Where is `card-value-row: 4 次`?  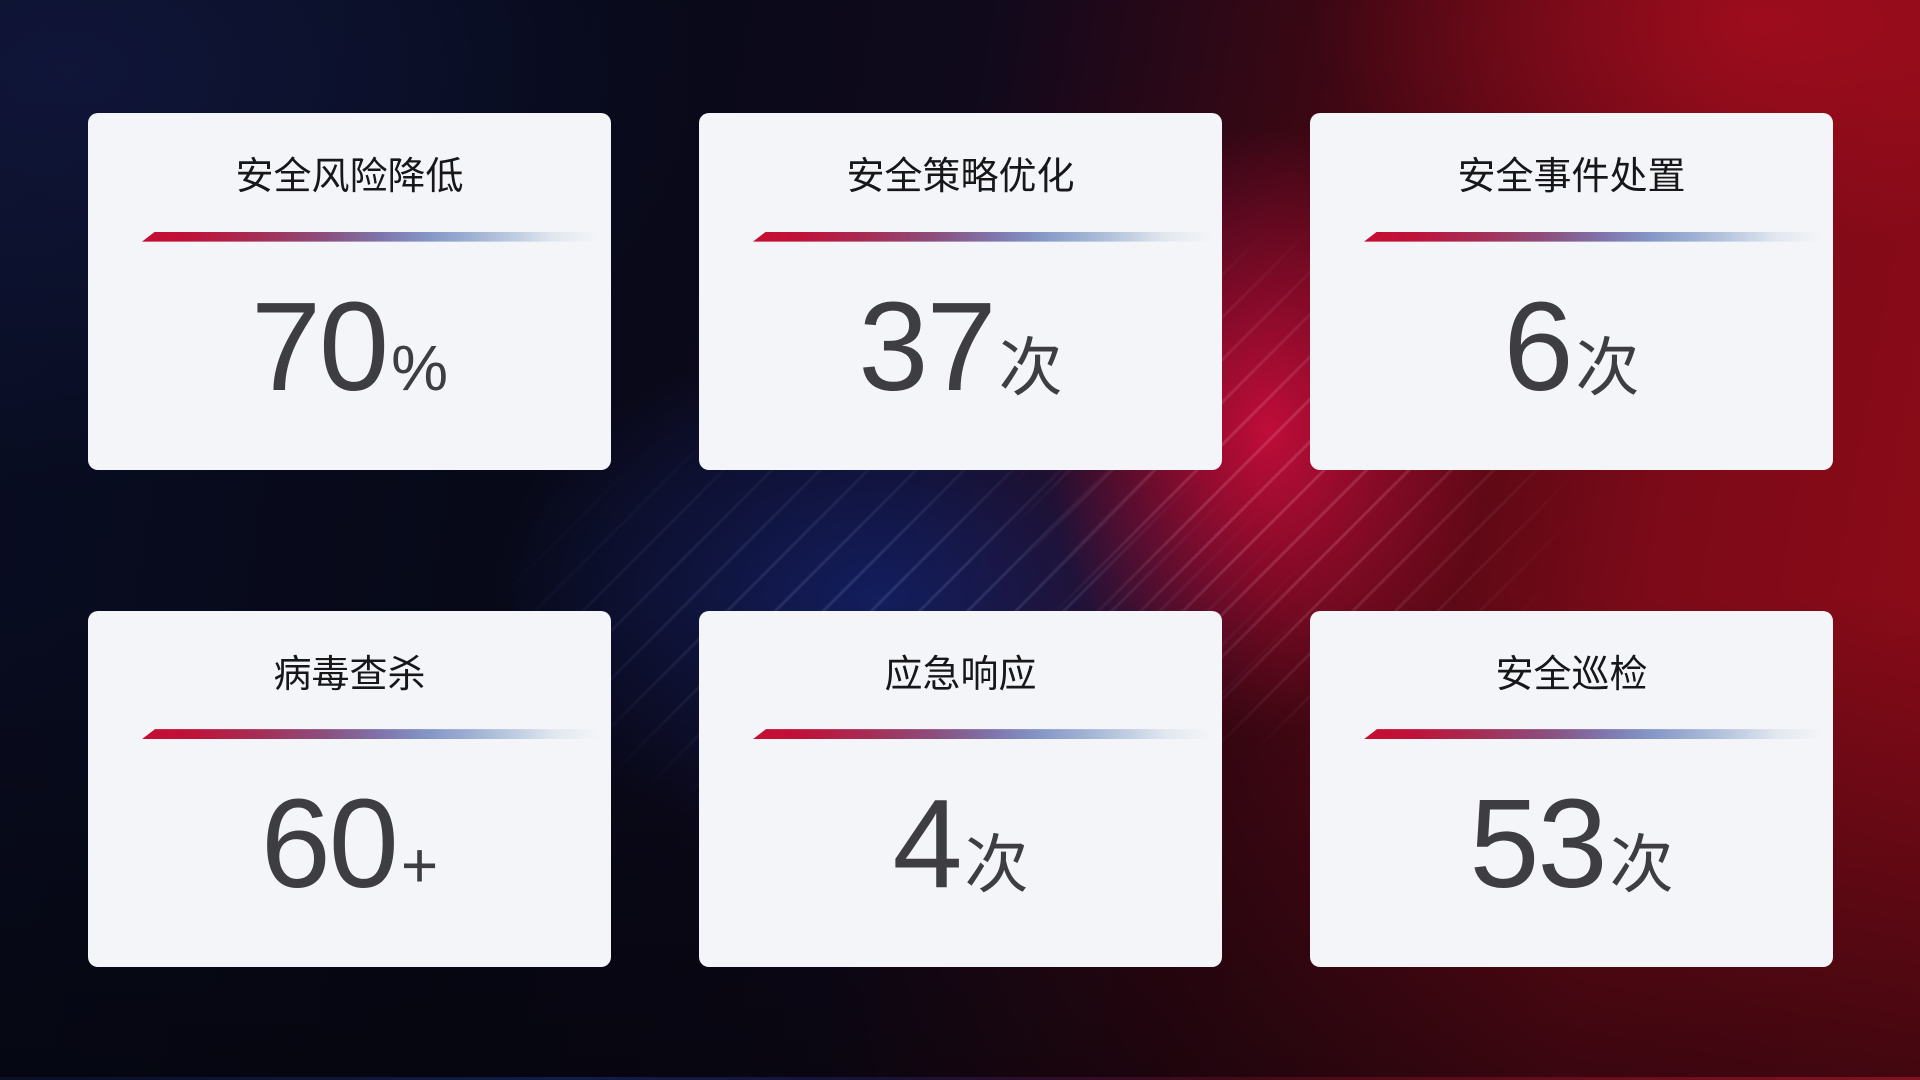
card-value-row: 4 次 is located at coordinates (960, 844).